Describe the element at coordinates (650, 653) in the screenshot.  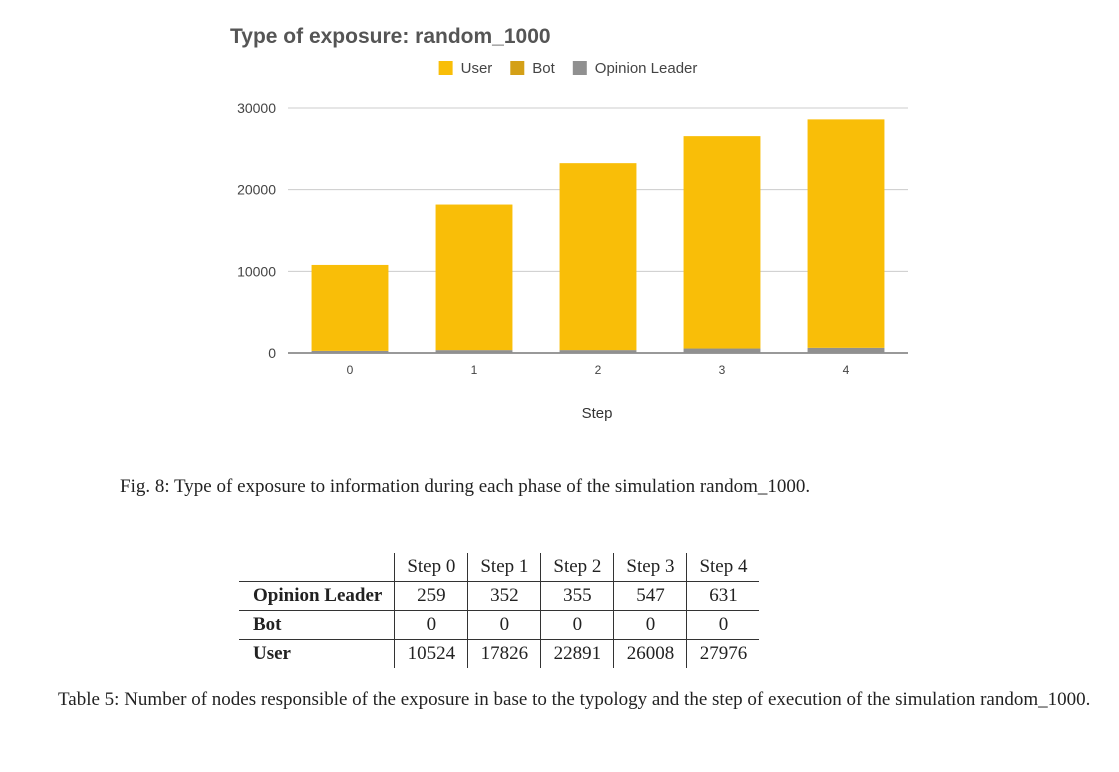
I see `table-cell: 26008` at that location.